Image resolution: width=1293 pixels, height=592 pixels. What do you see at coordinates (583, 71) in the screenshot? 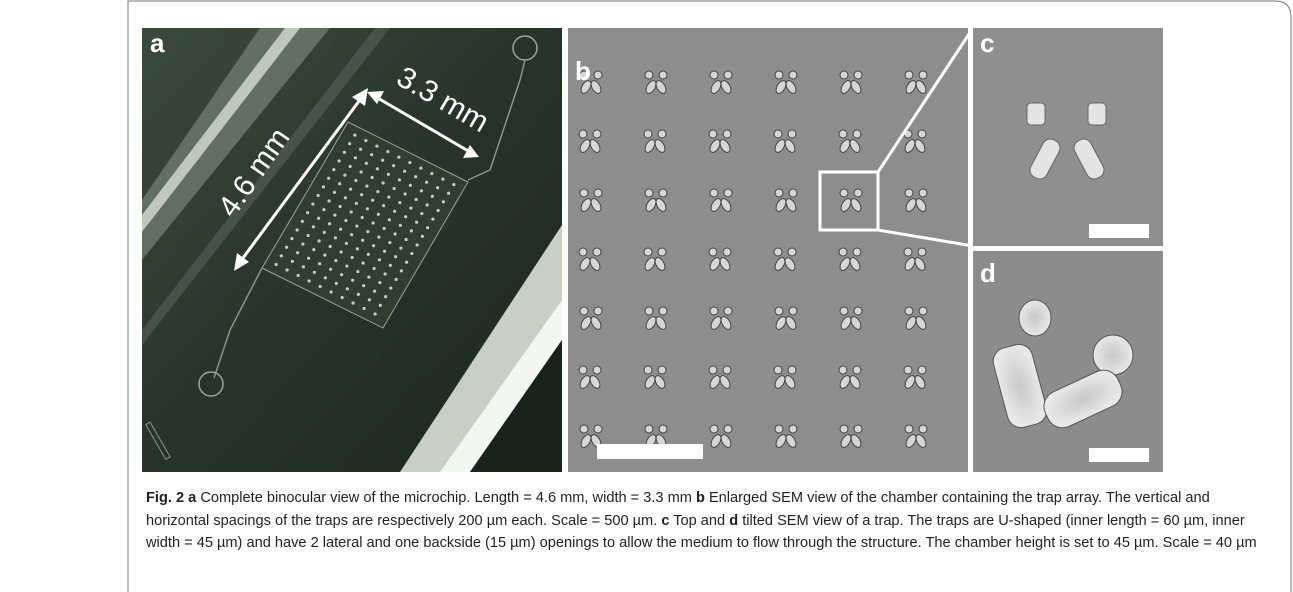
I see `panel-label: b` at bounding box center [583, 71].